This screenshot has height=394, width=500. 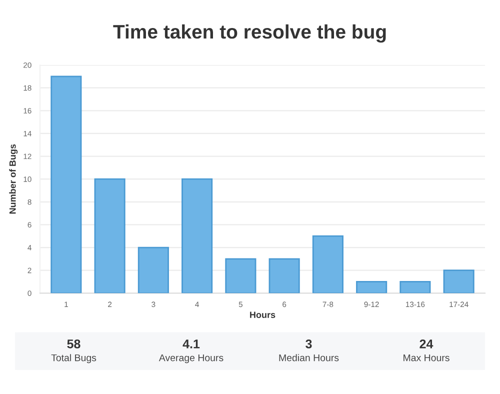 What do you see at coordinates (309, 358) in the screenshot?
I see `text: Median Hours` at bounding box center [309, 358].